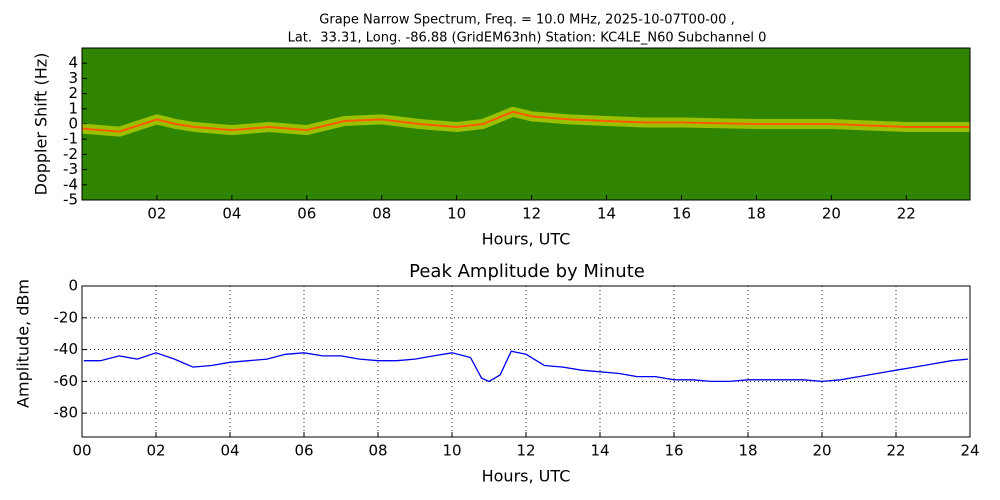 Image resolution: width=1000 pixels, height=500 pixels. What do you see at coordinates (66, 317) in the screenshot?
I see `y-tick-label: -20` at bounding box center [66, 317].